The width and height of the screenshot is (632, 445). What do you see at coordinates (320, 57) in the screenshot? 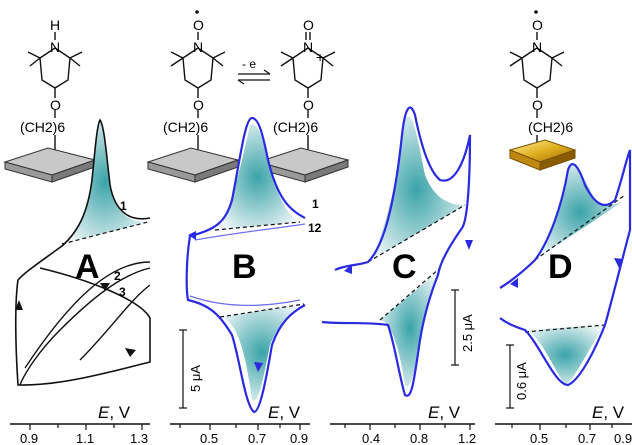
I see `molecule-b-ox-charge: +` at bounding box center [320, 57].